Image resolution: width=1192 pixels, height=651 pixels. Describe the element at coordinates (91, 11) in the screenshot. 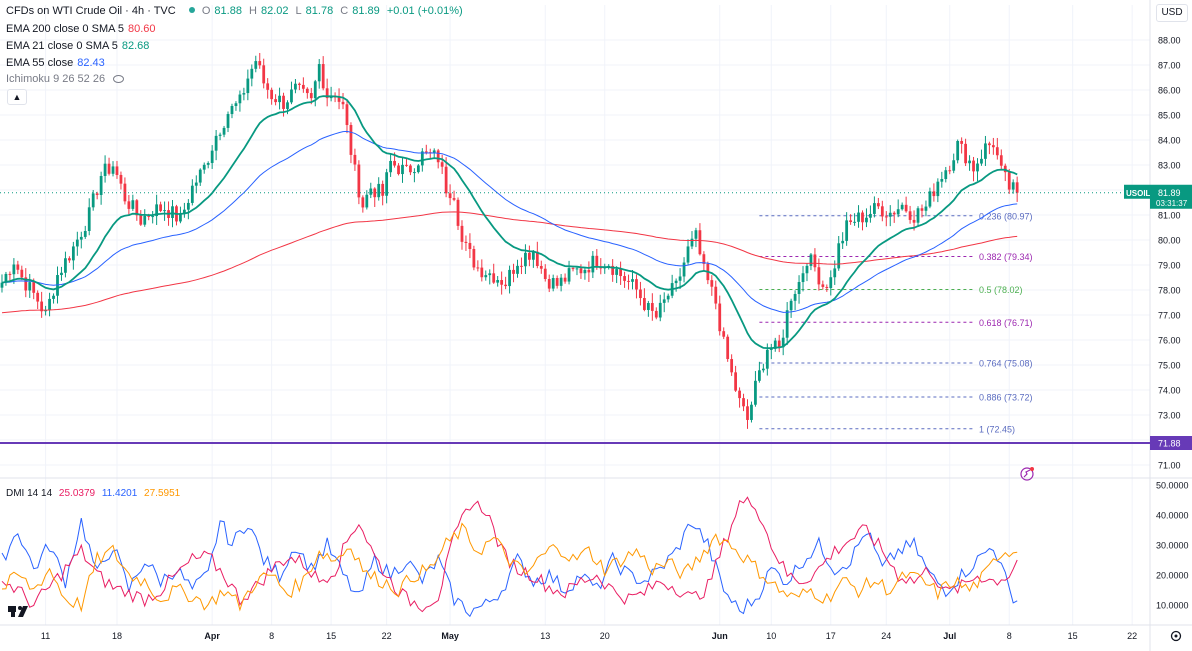

I see `symbol-title: CFDs on WTI Crude Oil · 4h · TVC` at that location.